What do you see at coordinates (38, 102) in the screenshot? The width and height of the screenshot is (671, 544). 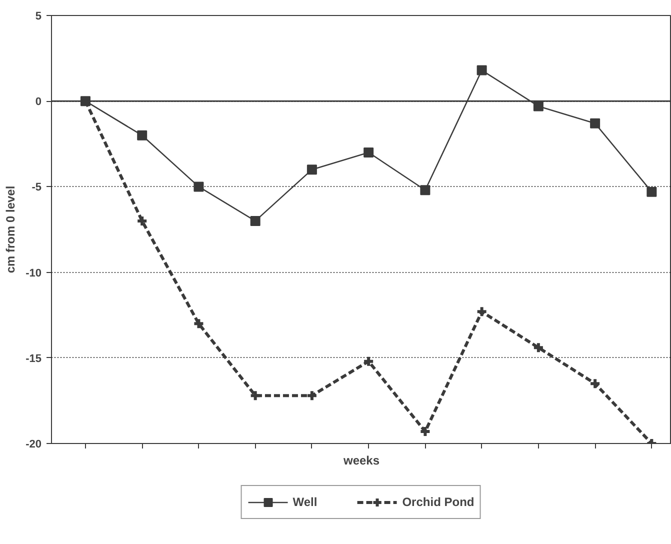 I see `y-tick-label: 0` at bounding box center [38, 102].